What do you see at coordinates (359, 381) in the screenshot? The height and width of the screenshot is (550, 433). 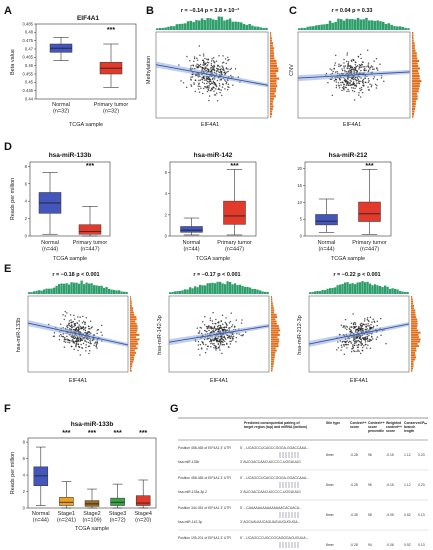 I see `panel-e-xlabel: EIF4A1` at bounding box center [359, 381].